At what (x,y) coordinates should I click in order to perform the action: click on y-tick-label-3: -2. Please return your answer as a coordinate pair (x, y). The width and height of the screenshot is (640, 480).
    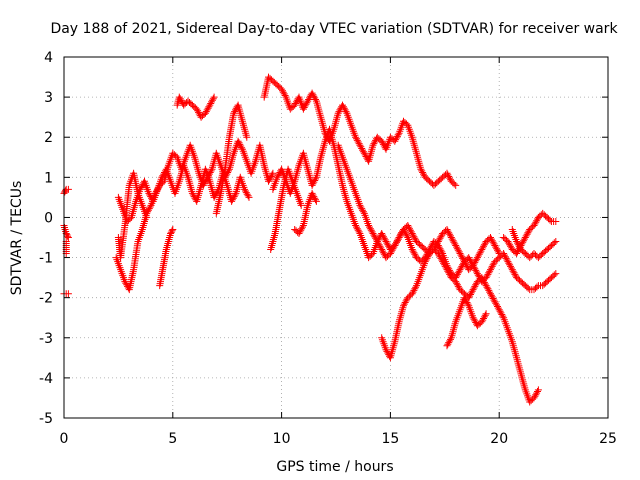
    Looking at the image, I should click on (46, 299).